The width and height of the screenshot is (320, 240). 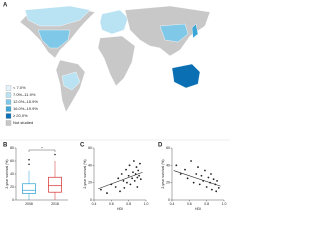 I want to click on legend-label: < 7.0%, so click(x=19, y=87).